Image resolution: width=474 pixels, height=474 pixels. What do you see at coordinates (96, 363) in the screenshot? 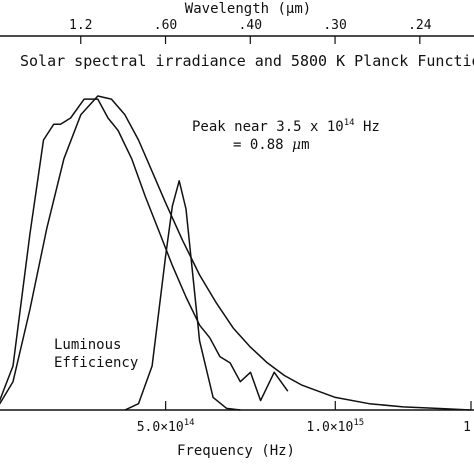
I see `luminous-label-line2: Efficiency` at bounding box center [96, 363].